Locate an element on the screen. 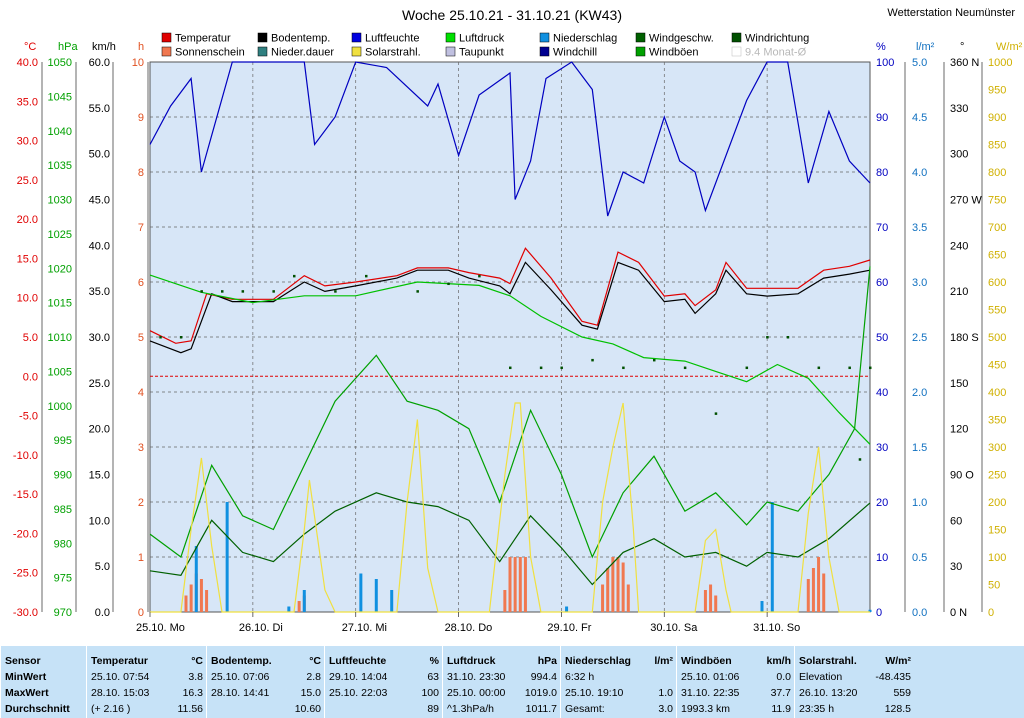 The width and height of the screenshot is (1024, 718). summary-cell-value: 1.0 is located at coordinates (665, 693).